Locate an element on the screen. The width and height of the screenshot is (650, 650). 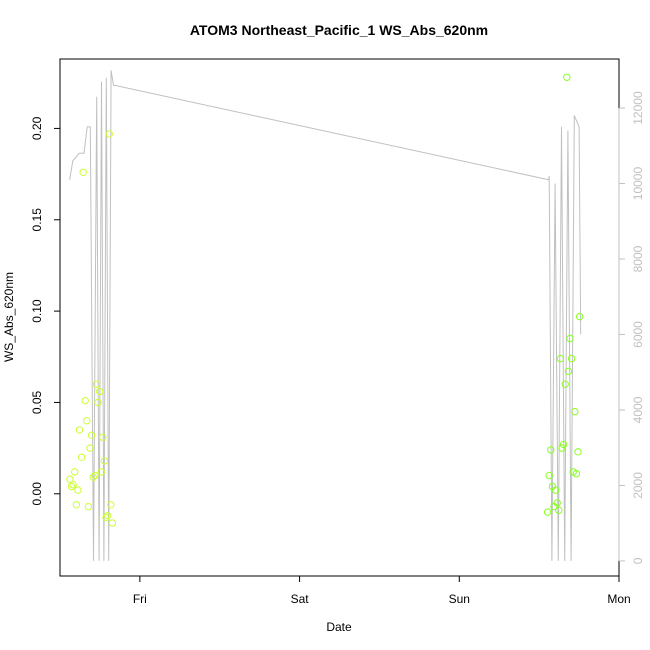
x-axis-label: Date is located at coordinates (339, 627).